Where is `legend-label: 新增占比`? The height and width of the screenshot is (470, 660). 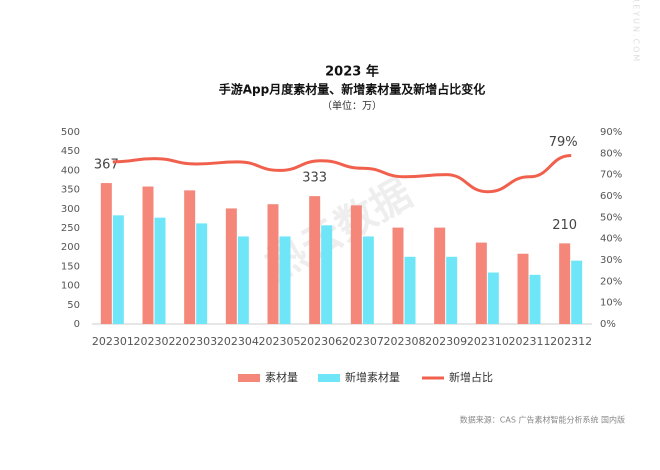 legend-label: 新增占比 is located at coordinates (471, 377).